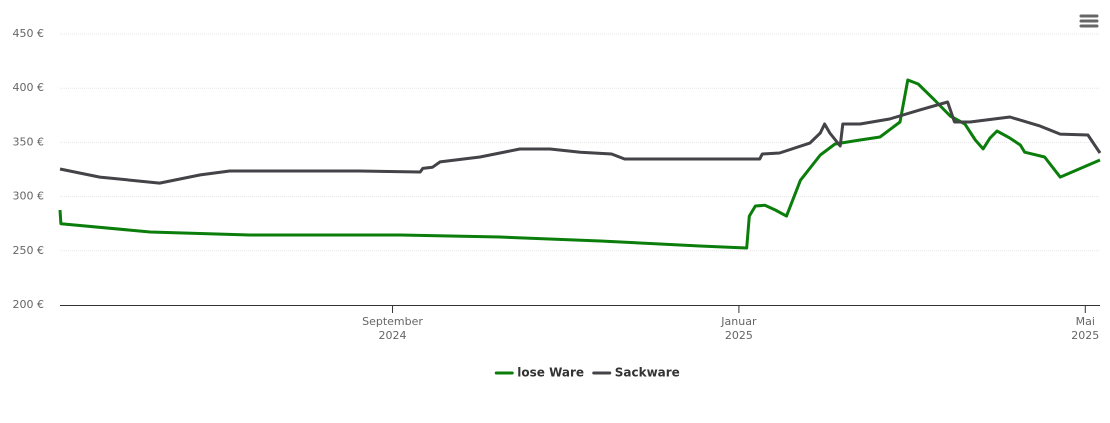 The width and height of the screenshot is (1110, 423). I want to click on legend-item: Sackware, so click(636, 373).